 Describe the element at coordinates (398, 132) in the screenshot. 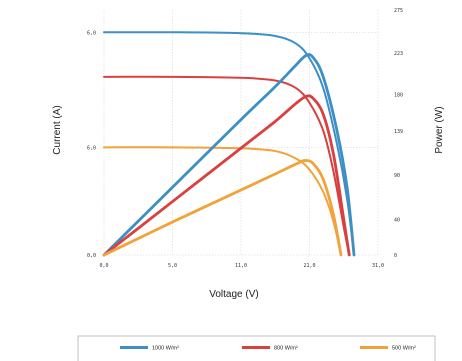

I see `y-right-tick-label: 139` at that location.